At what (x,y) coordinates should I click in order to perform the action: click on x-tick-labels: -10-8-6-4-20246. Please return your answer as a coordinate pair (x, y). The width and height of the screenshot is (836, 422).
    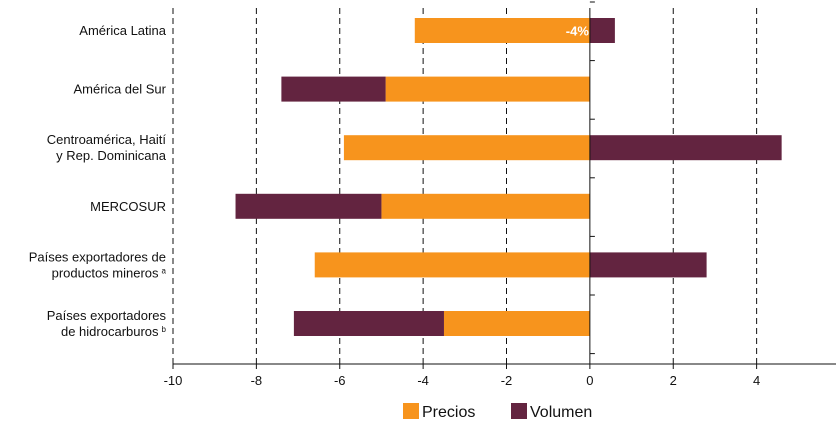
    Looking at the image, I should click on (462, 380).